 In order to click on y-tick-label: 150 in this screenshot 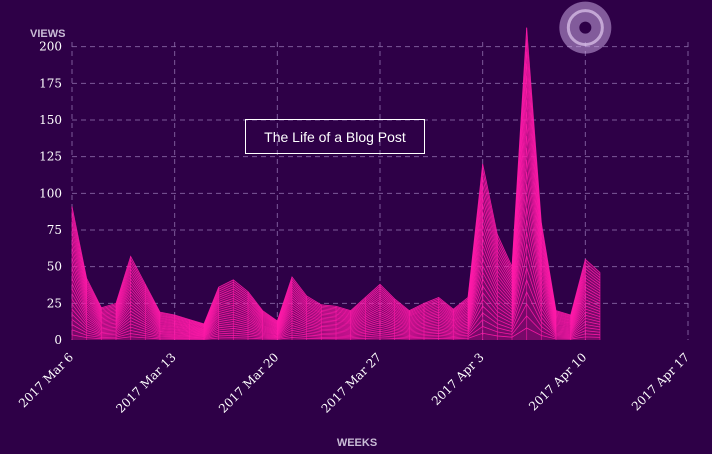, I will do `click(50, 120)`.